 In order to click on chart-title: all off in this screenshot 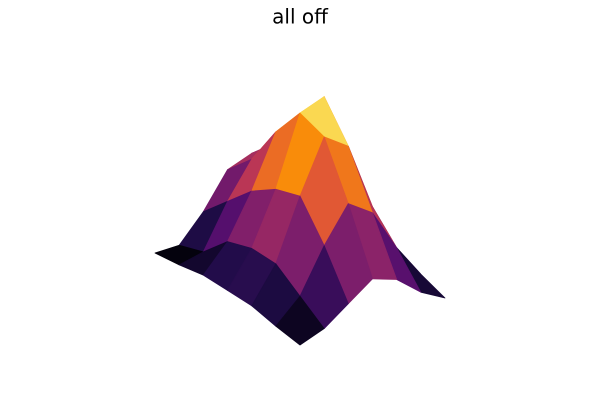, I will do `click(300, 17)`.